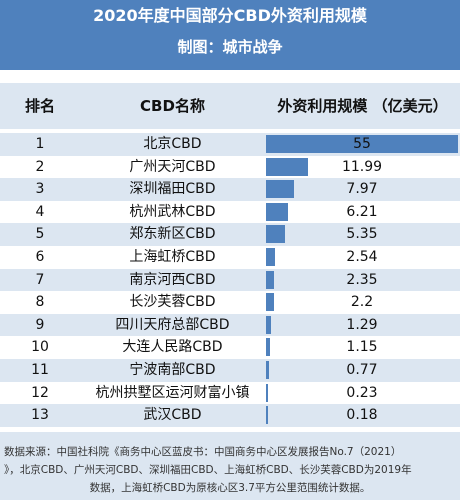 This screenshot has height=500, width=460. I want to click on rank-cell: 10, so click(40, 347).